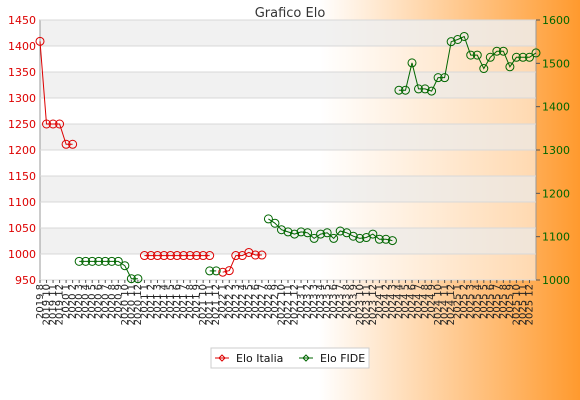 The height and width of the screenshot is (400, 580). Describe the element at coordinates (92, 301) in the screenshot. I see `x-tick-label: 2020 5` at that location.